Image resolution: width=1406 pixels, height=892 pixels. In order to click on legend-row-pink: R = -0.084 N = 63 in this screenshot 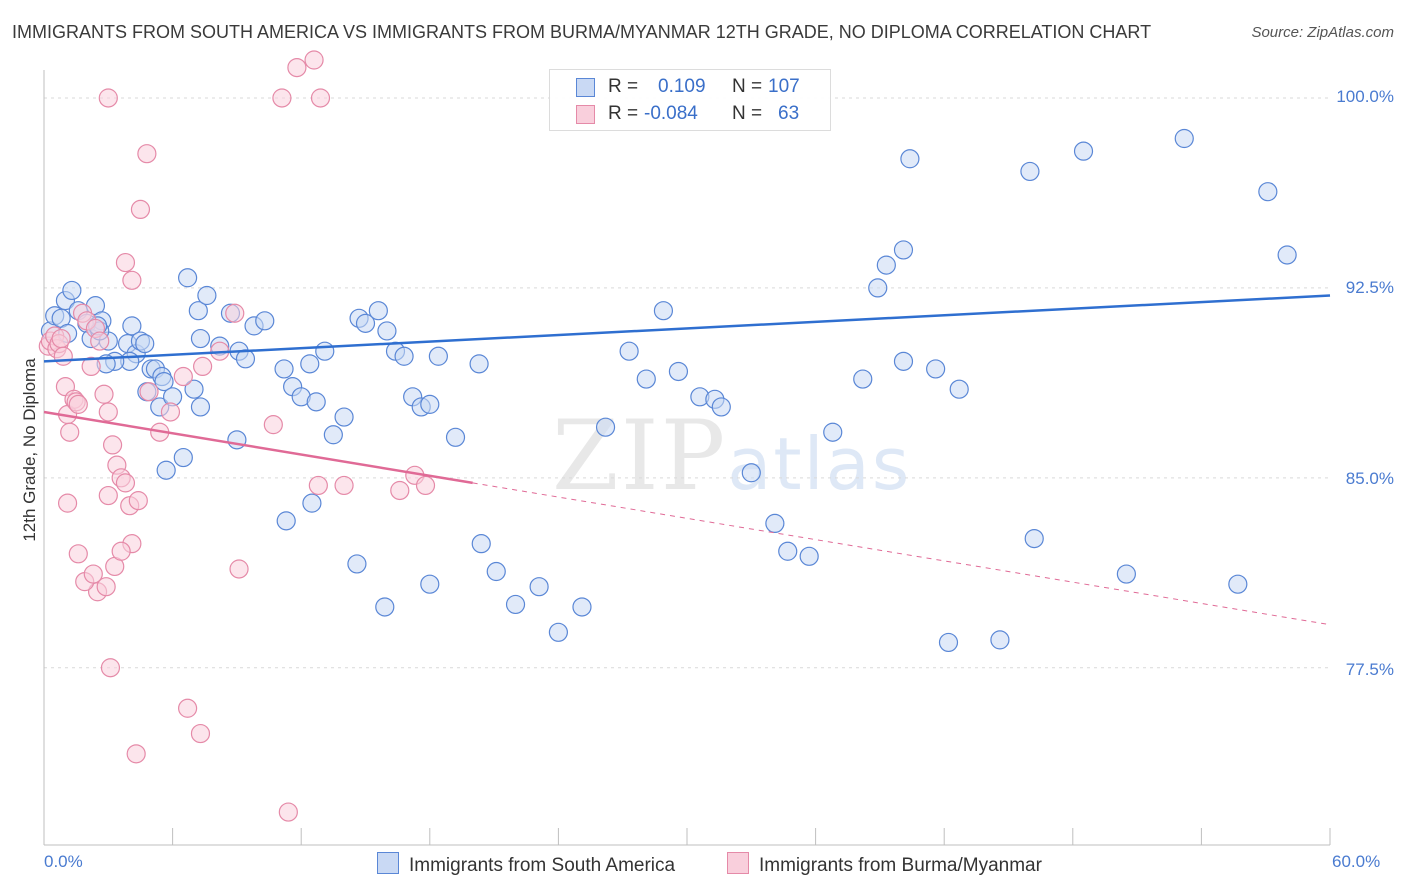, I will do `click(690, 114)`.